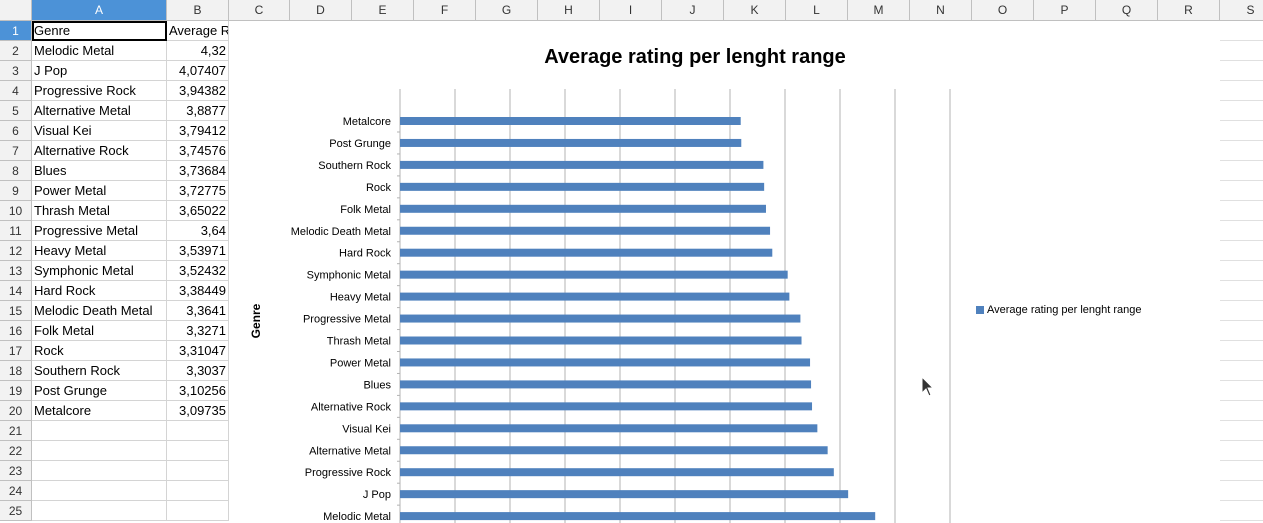 The image size is (1263, 523). Describe the element at coordinates (99, 271) in the screenshot. I see `genre-cell: Symphonic Metal` at that location.